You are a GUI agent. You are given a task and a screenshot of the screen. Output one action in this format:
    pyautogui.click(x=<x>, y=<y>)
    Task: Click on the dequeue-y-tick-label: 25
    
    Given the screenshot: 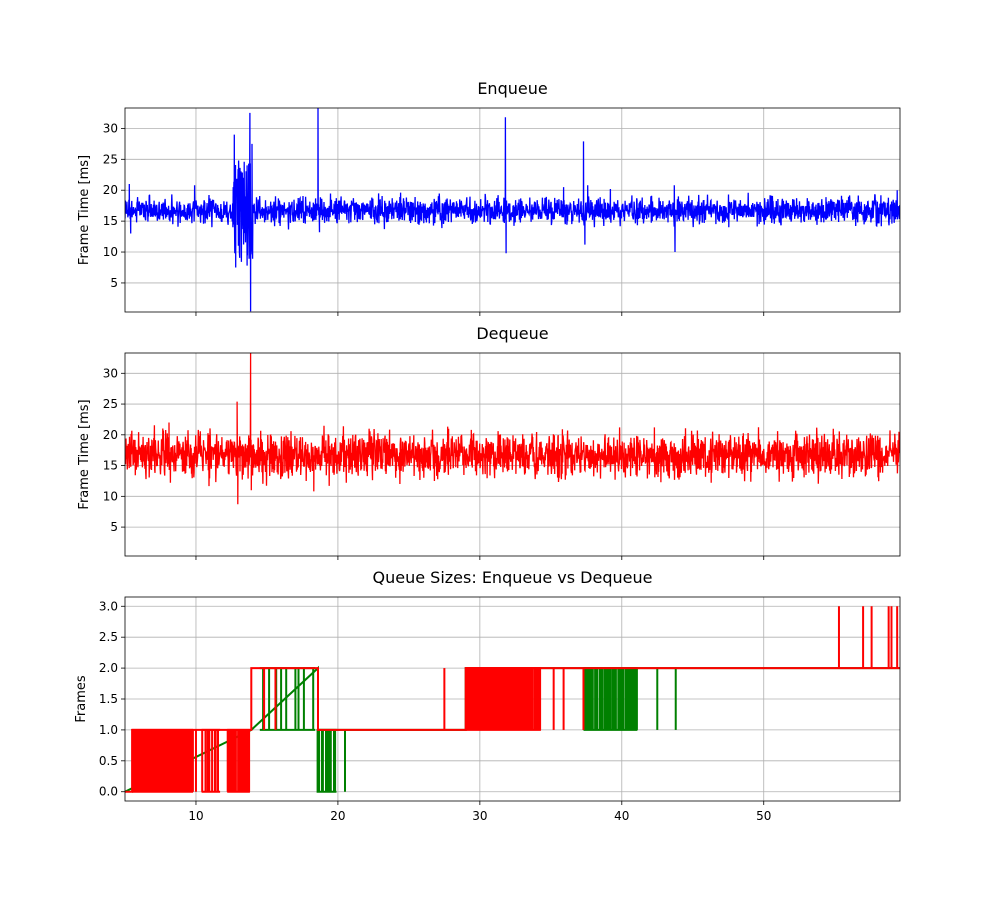 What is the action you would take?
    pyautogui.click(x=110, y=404)
    